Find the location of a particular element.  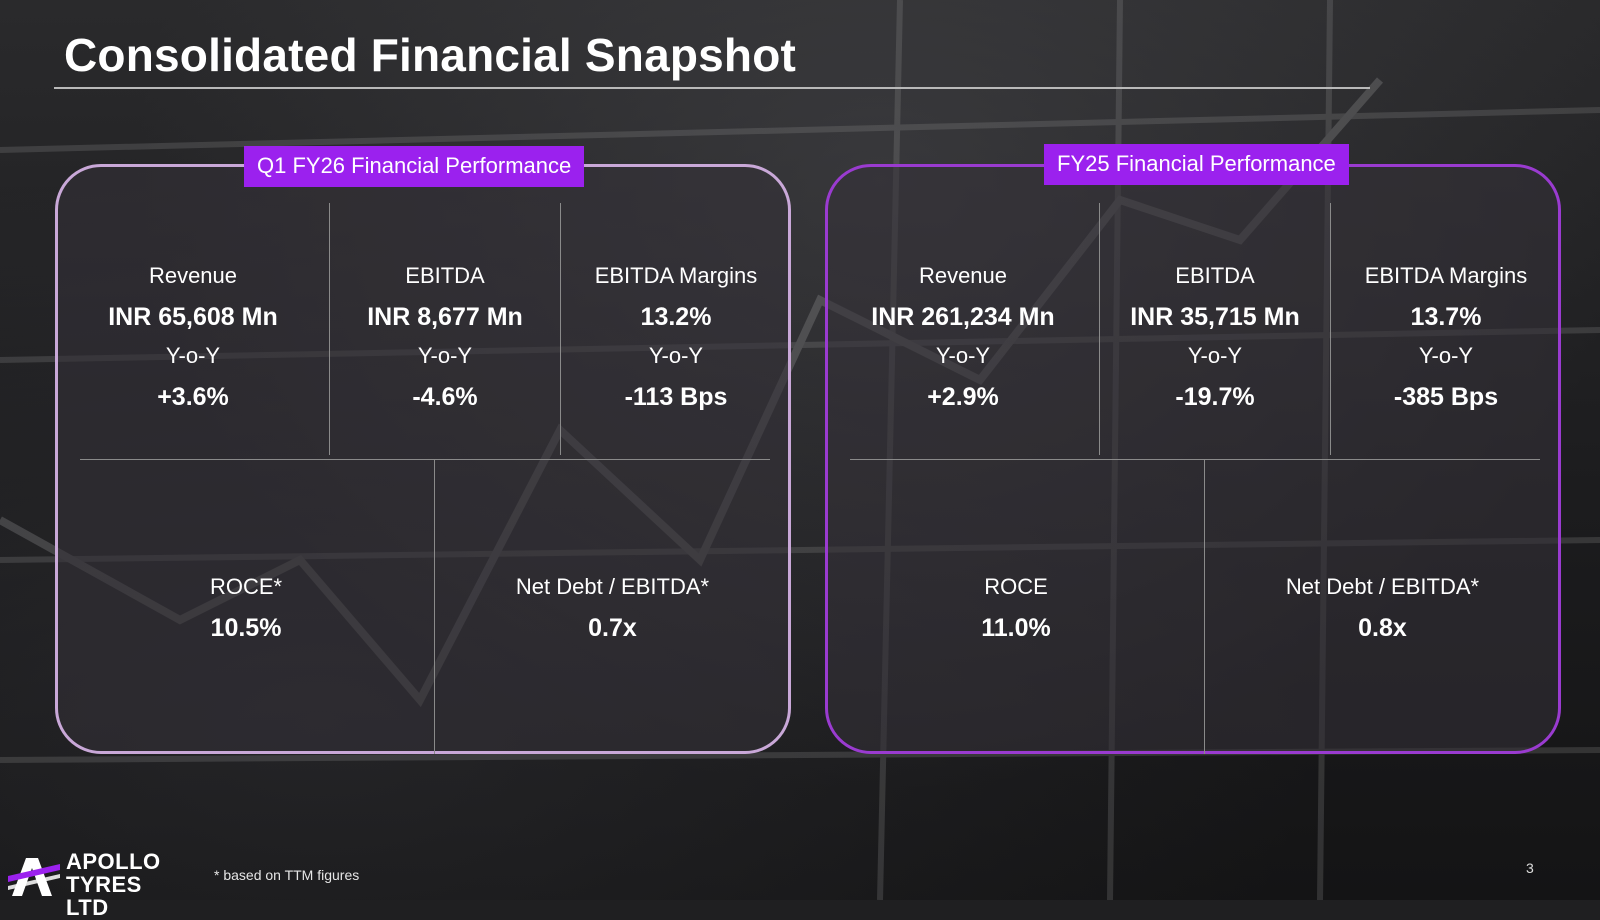

metric-change: -385 Bps is located at coordinates (1446, 397).